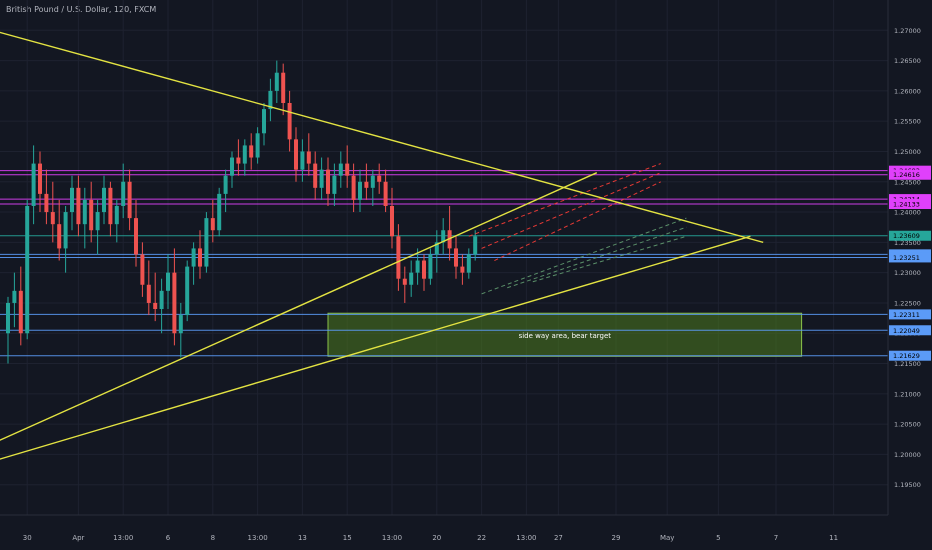  Describe the element at coordinates (907, 364) in the screenshot. I see `y-tick-label: 1.21500` at that location.